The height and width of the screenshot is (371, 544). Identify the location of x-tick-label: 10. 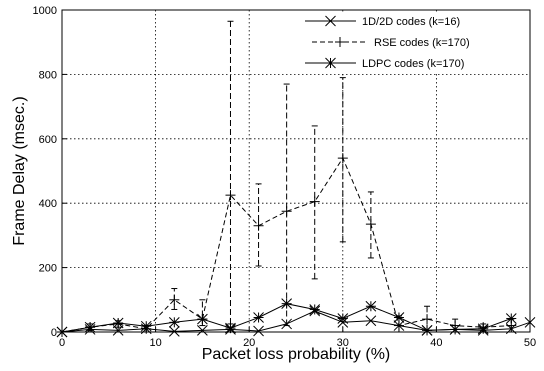
(155, 343).